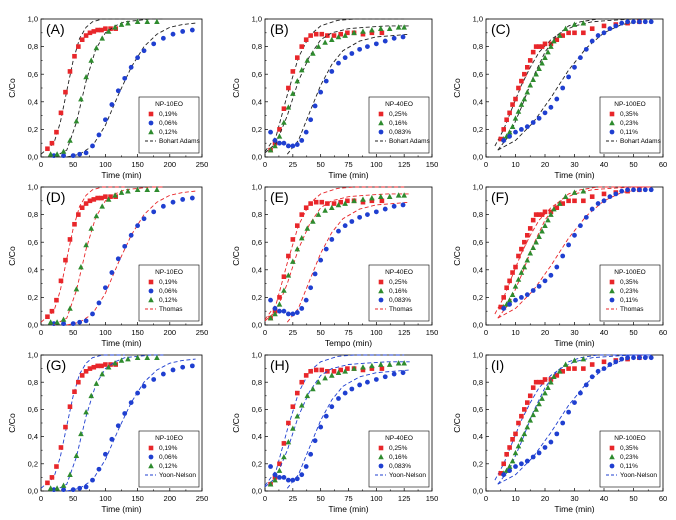 This screenshot has width=676, height=520. Describe the element at coordinates (629, 438) in the screenshot. I see `legend-title: NP-100EO` at that location.